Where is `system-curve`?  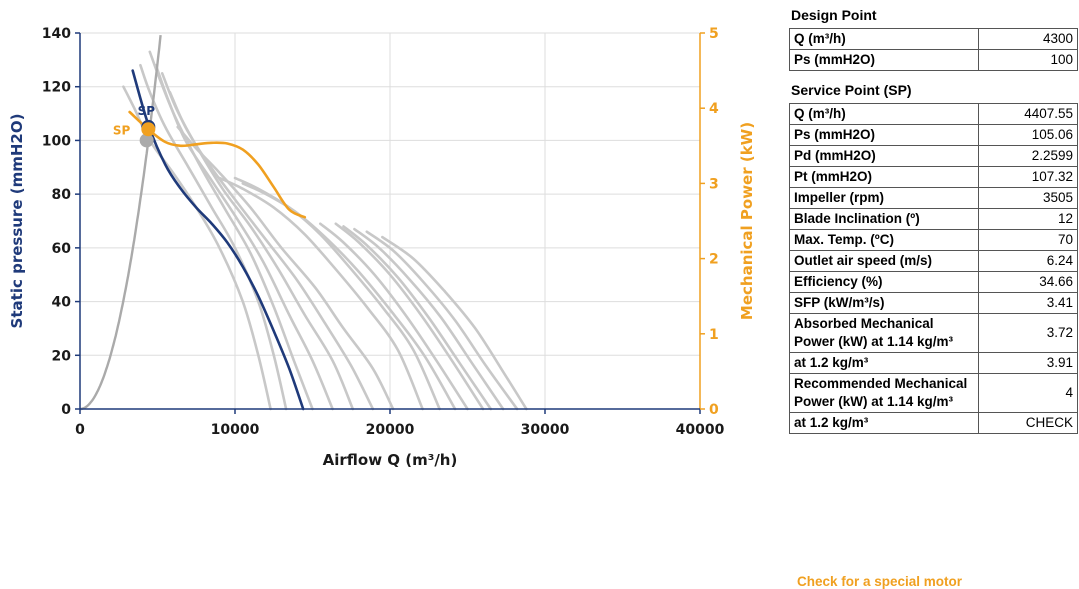
system-curve is located at coordinates (120, 222).